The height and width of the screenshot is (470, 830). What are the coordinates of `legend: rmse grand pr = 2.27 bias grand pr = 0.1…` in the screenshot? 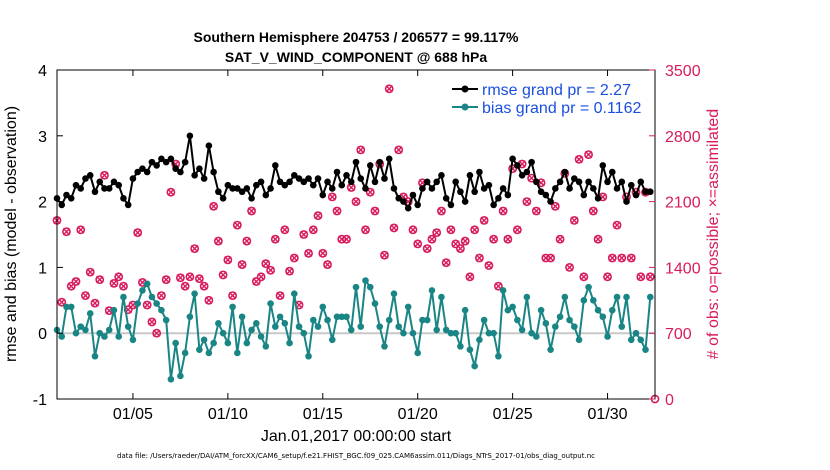 It's located at (548, 99).